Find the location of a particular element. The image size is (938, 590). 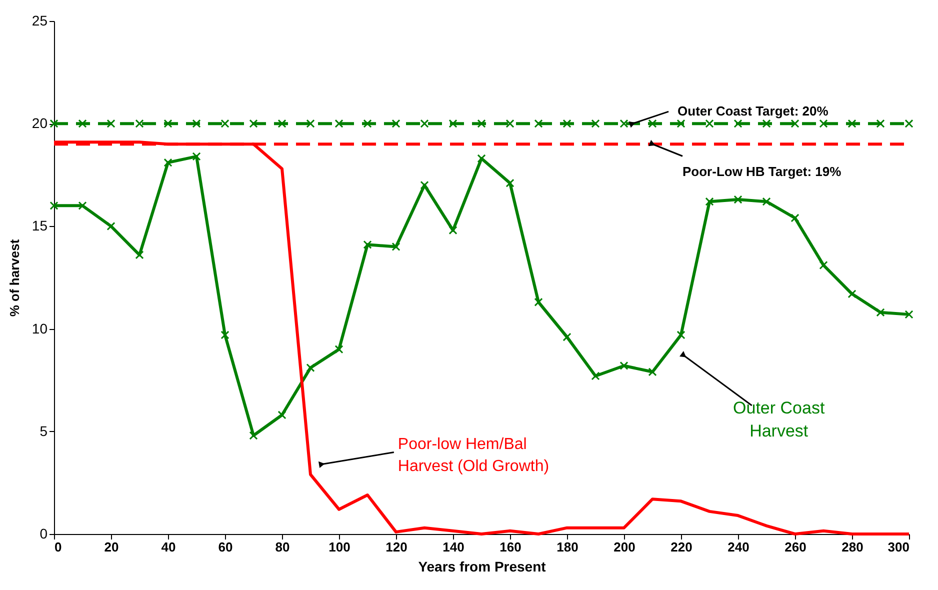

x-tick-label: 260 is located at coordinates (795, 547).